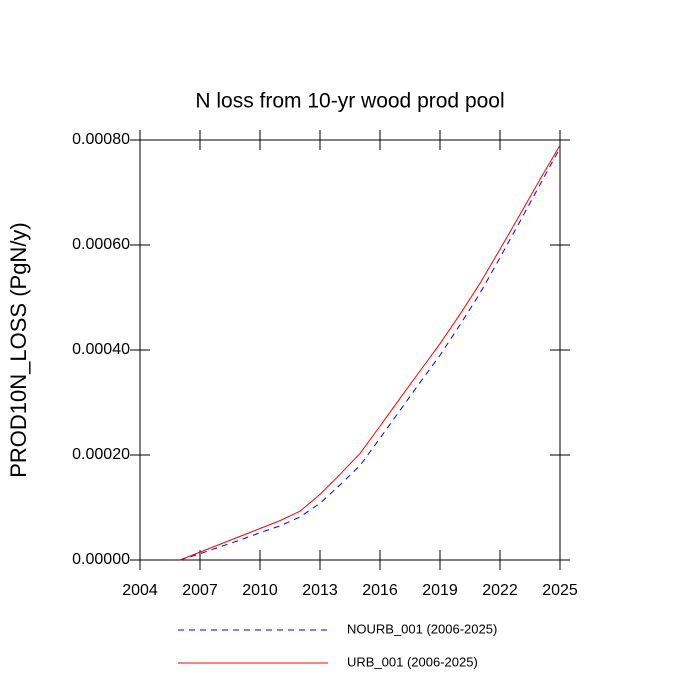 This screenshot has height=700, width=700. Describe the element at coordinates (560, 590) in the screenshot. I see `x-tick-label: 2025` at that location.